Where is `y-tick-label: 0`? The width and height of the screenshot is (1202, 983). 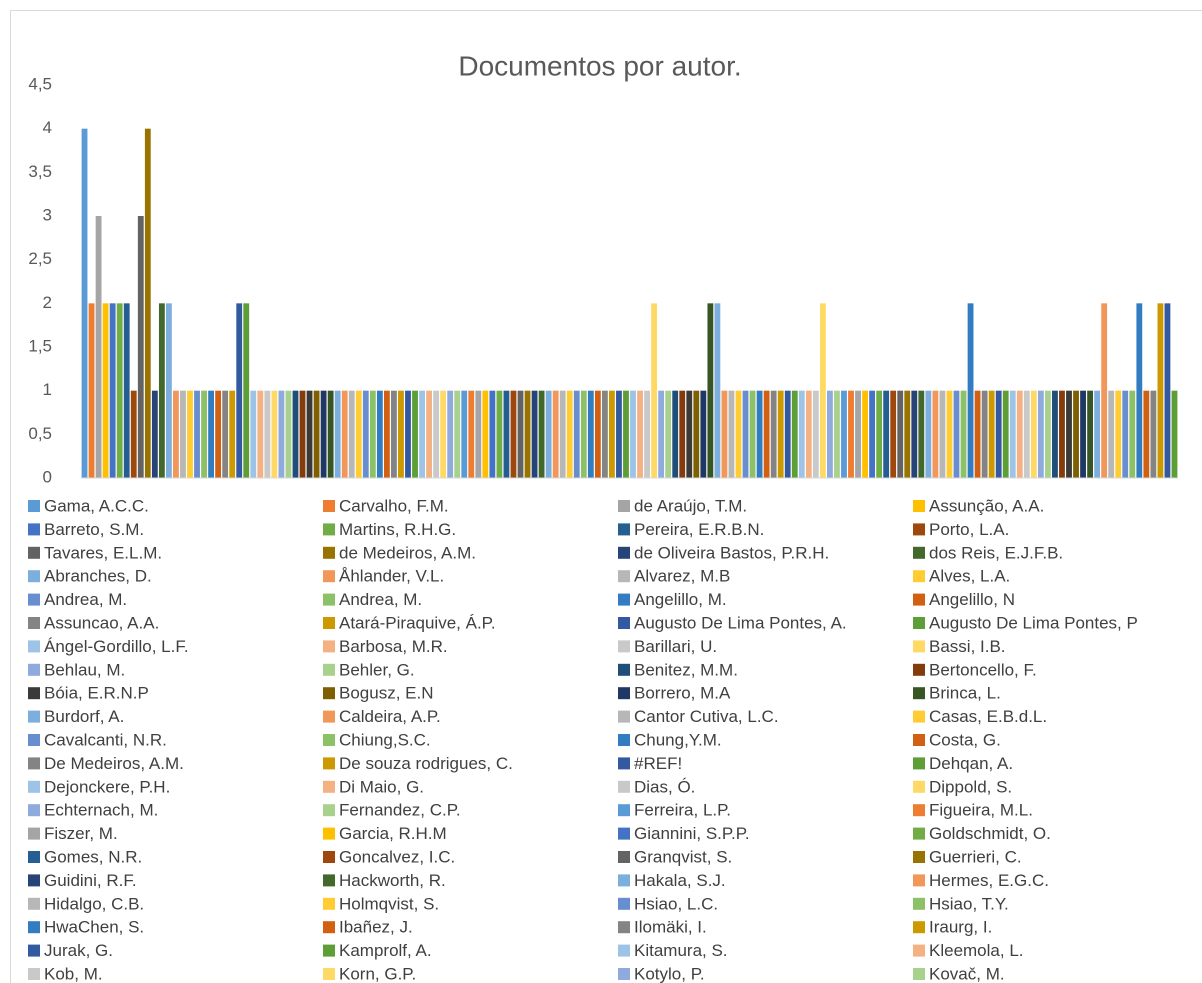
y-tick-label: 0 is located at coordinates (47, 476).